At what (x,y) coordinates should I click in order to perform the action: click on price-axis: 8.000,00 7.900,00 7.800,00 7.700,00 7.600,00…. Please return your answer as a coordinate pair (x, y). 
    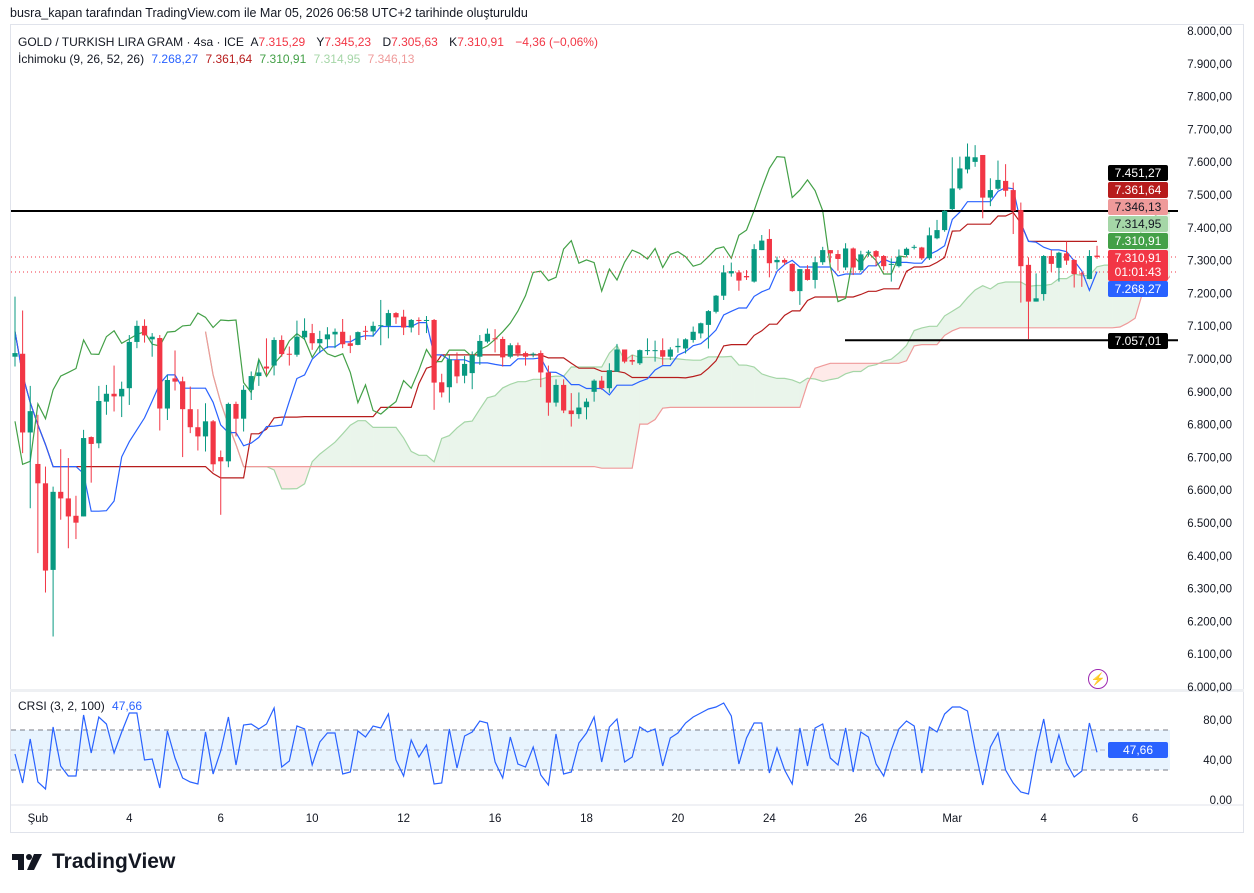
    Looking at the image, I should click on (1209, 360).